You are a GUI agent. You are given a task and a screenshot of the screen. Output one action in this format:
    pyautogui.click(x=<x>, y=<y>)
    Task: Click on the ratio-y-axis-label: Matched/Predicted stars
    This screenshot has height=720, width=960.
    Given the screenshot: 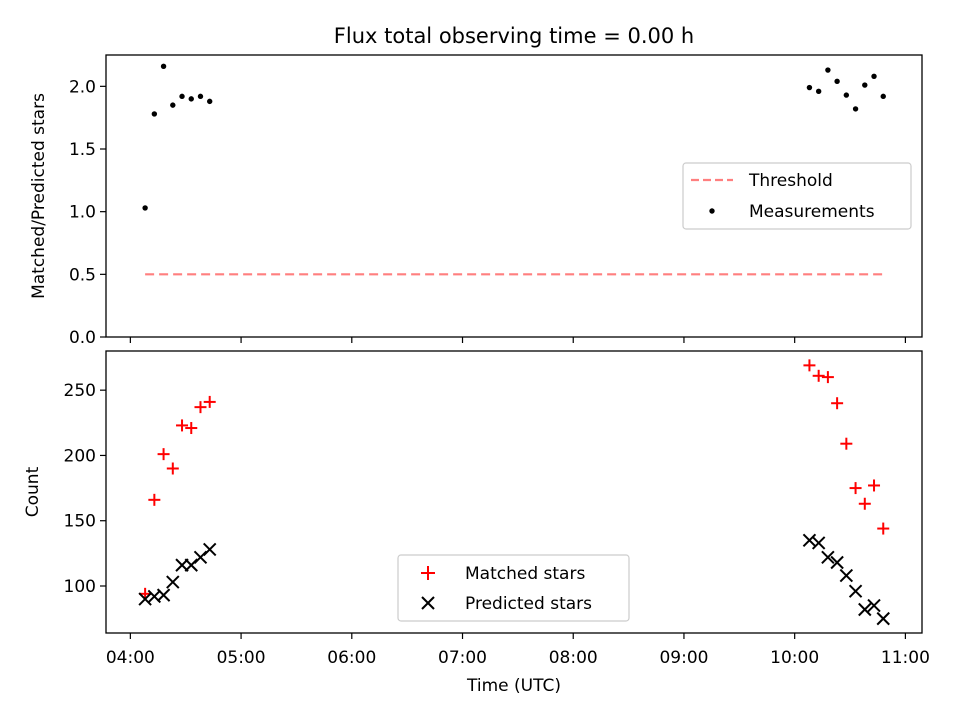 What is the action you would take?
    pyautogui.click(x=39, y=196)
    